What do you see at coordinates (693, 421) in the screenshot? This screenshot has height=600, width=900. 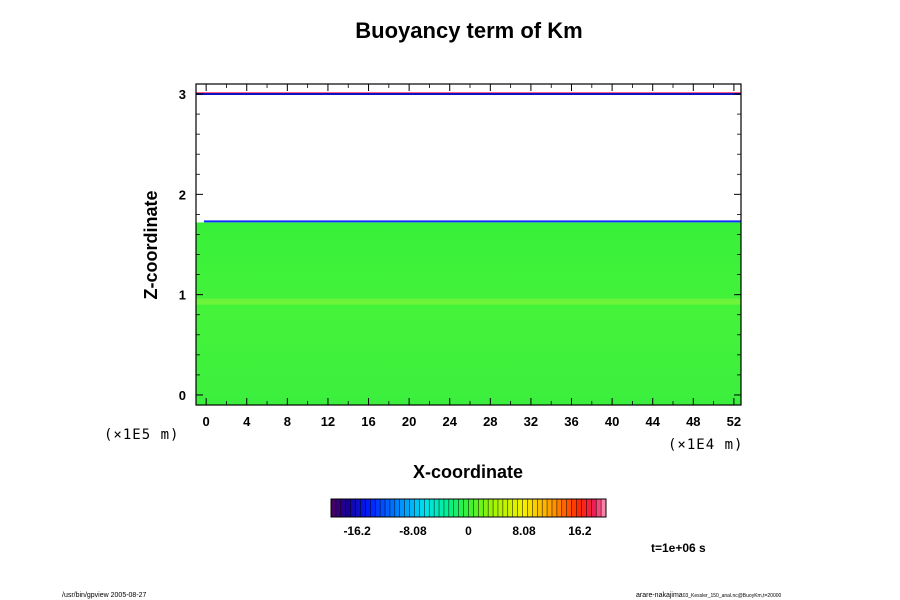 I see `x-tick-label: 48` at bounding box center [693, 421].